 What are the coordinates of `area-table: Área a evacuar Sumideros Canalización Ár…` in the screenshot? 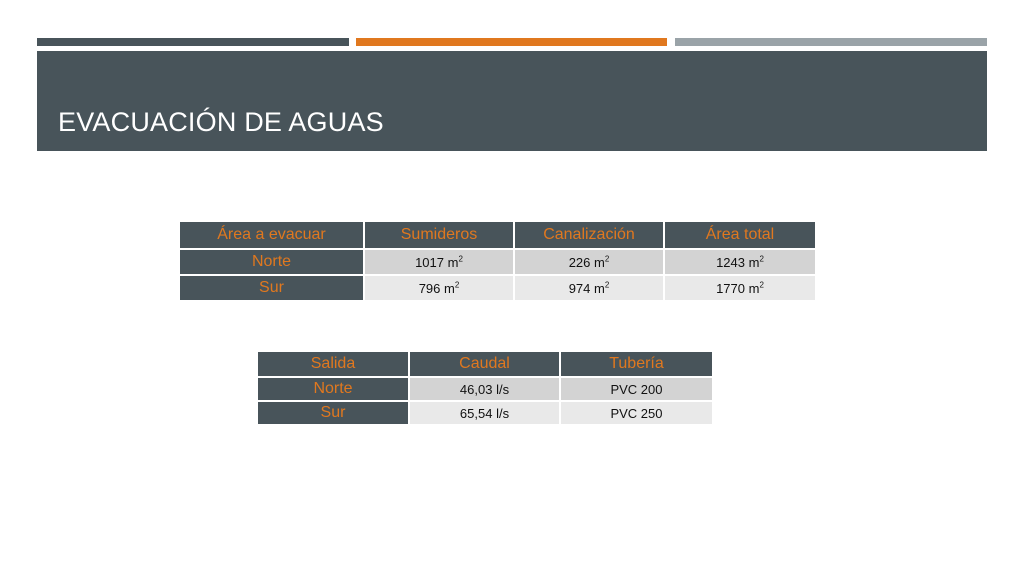 It's located at (497, 261).